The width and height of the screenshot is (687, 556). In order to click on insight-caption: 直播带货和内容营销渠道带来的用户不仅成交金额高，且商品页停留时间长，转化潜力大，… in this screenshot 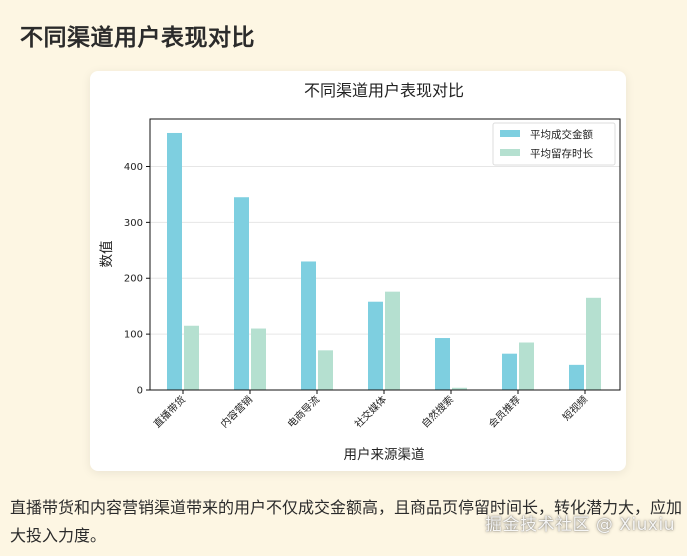, I will do `click(346, 521)`.